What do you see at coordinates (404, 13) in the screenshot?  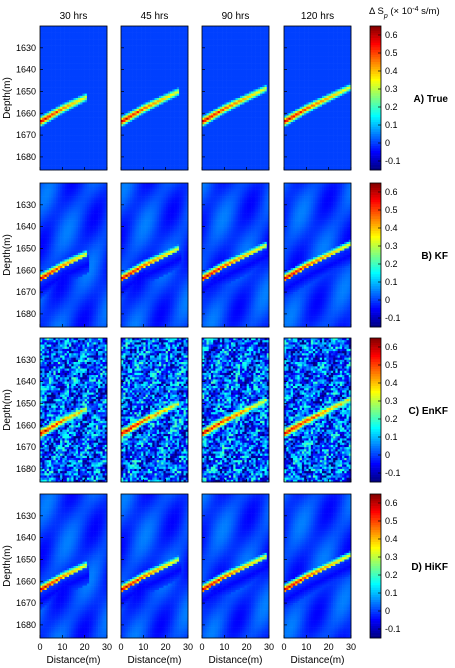 I see `colorbar-title: Δ Sp (× 10-4 s/m)` at bounding box center [404, 13].